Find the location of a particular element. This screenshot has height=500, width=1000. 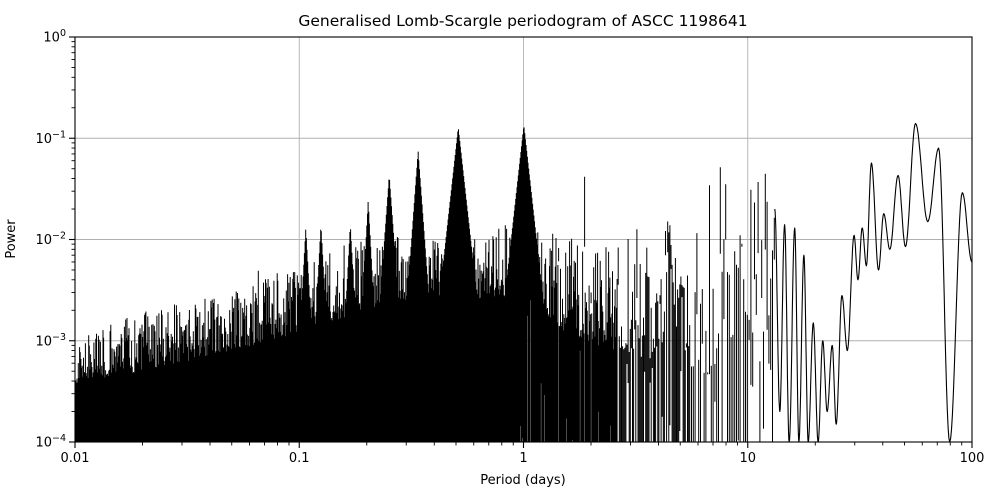

y-tick-labels: 10⁰ 10⁻¹ 10⁻² 10⁻³ 10⁻⁴ is located at coordinates (50, 239).